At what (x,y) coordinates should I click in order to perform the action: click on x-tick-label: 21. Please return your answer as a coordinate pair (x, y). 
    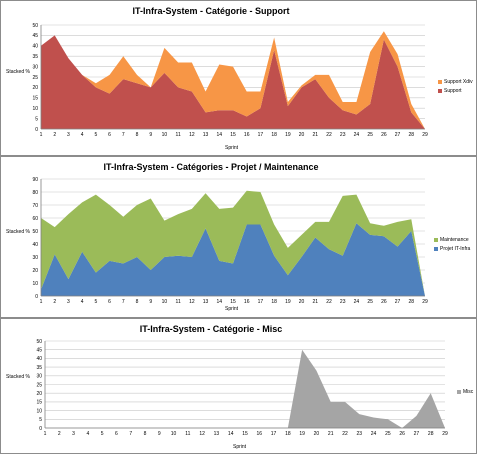
    Looking at the image, I should click on (316, 302).